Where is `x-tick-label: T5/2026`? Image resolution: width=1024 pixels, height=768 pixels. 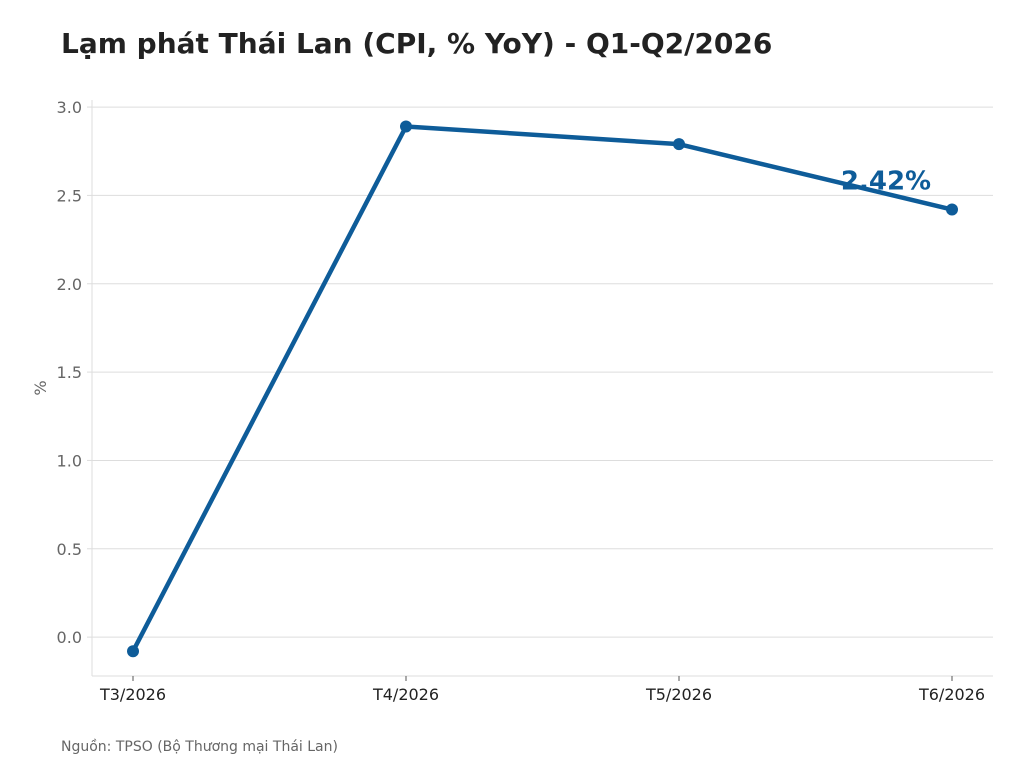
x-tick-label: T5/2026 is located at coordinates (678, 694).